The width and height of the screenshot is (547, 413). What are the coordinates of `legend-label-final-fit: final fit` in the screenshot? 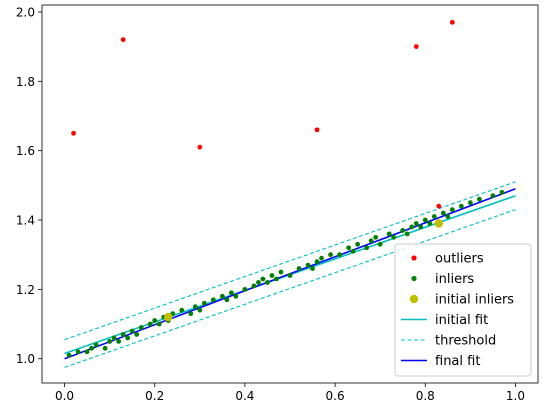 It's located at (457, 361).